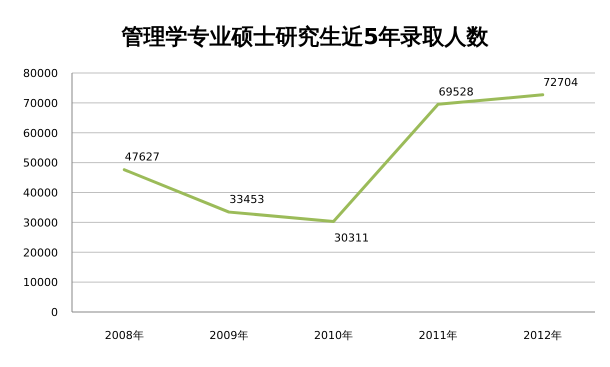 Image resolution: width=610 pixels, height=367 pixels. I want to click on data-label: 69528, so click(456, 91).